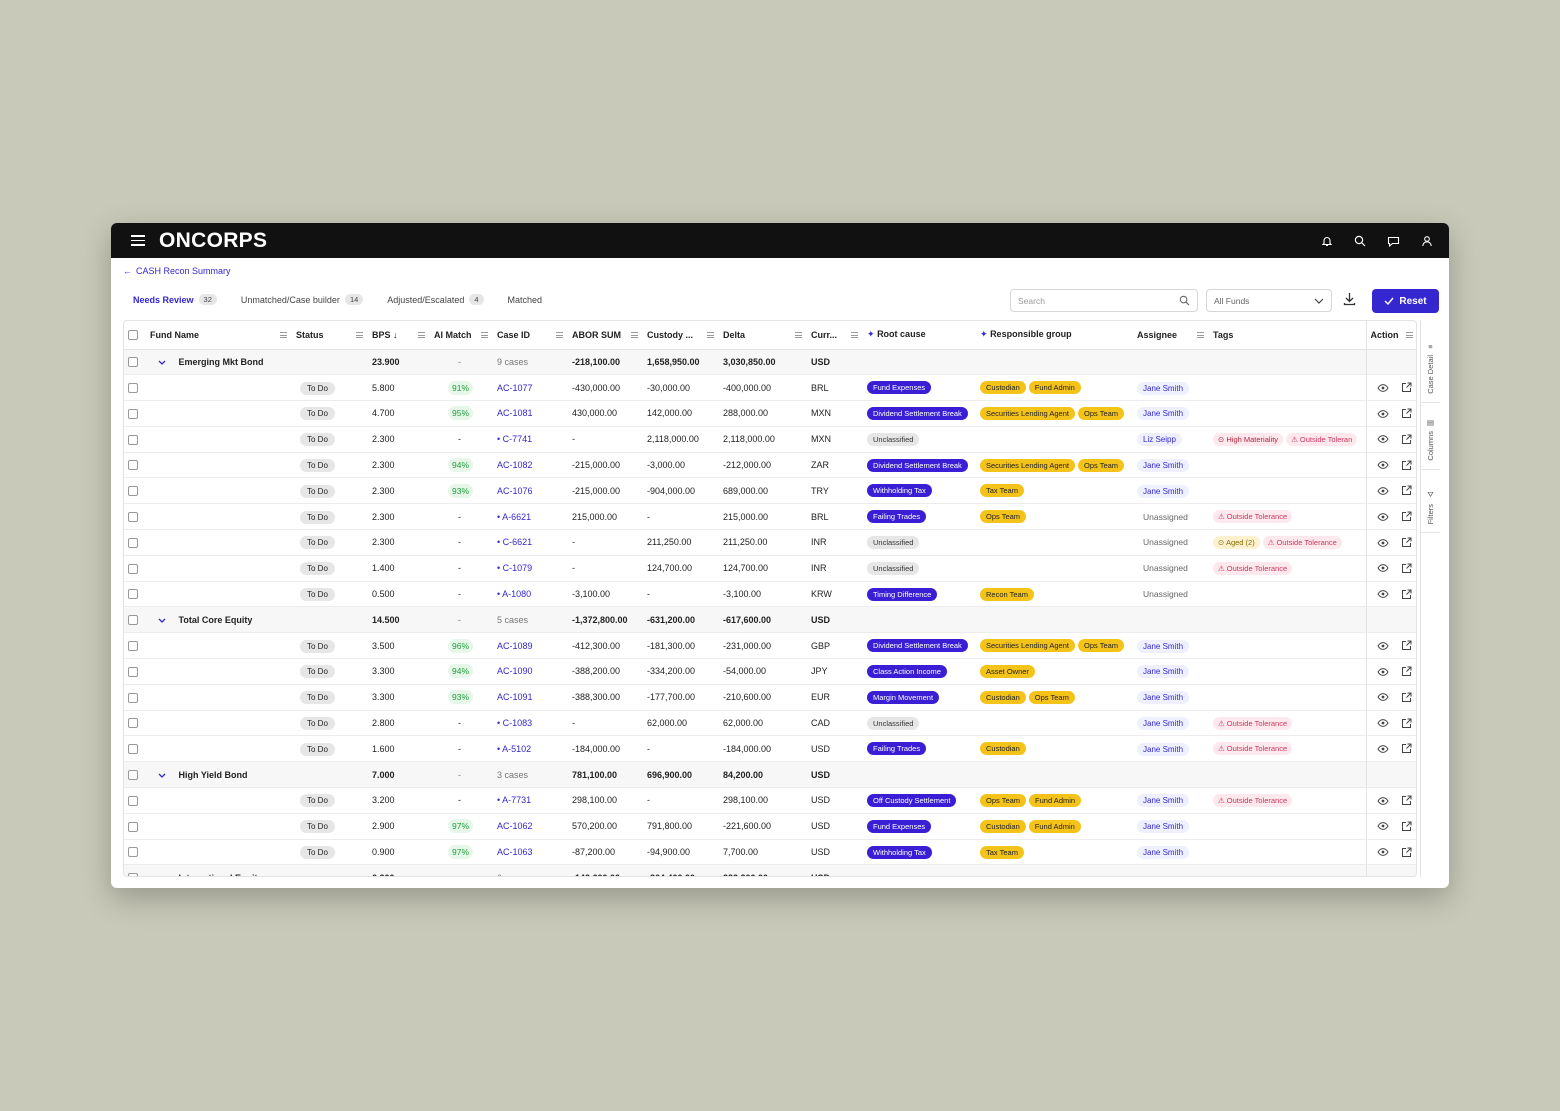 This screenshot has height=1111, width=1560. What do you see at coordinates (177, 271) in the screenshot?
I see `breadcrumb: ← CASH Recon Summary` at bounding box center [177, 271].